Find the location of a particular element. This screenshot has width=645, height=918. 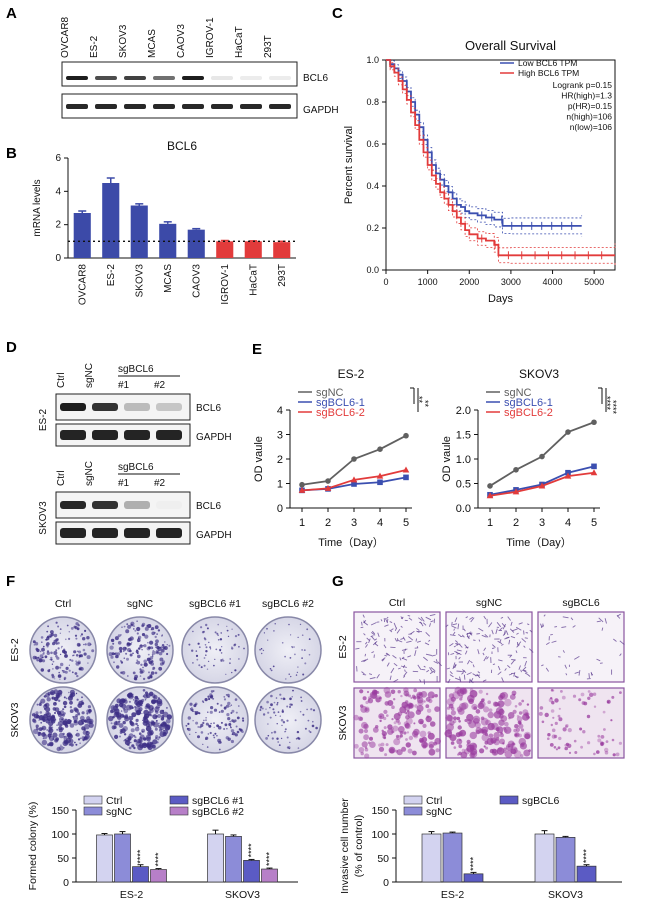

bar is located at coordinates (251, 871).